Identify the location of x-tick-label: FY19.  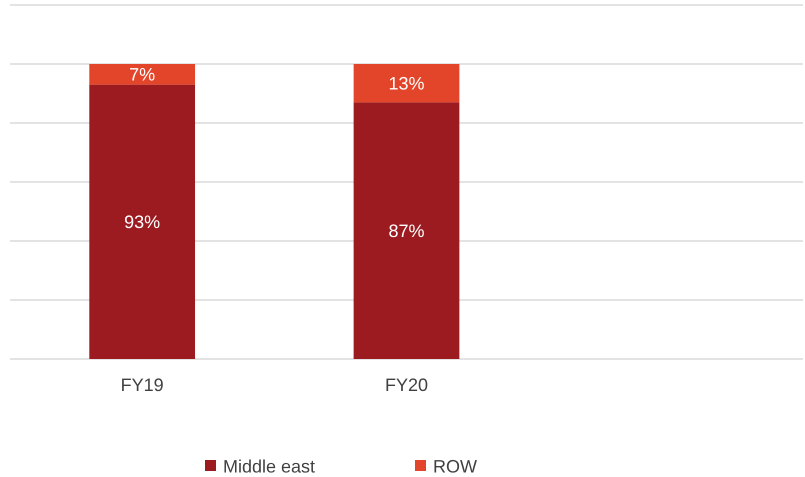
(142, 385).